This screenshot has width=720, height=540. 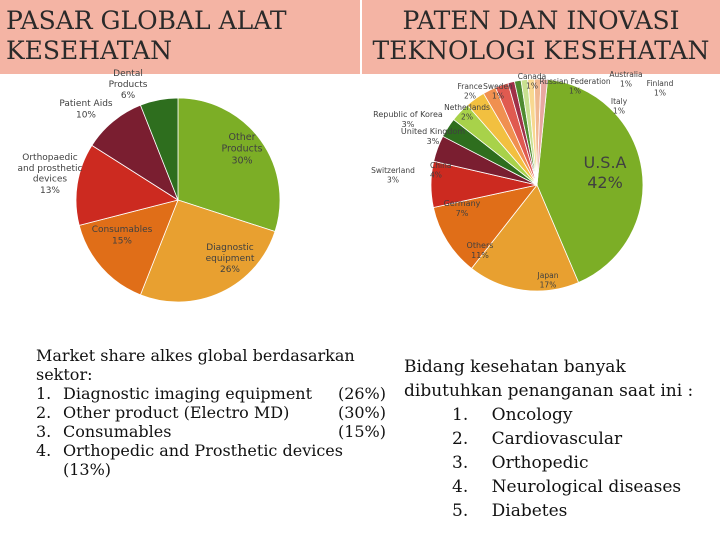 What do you see at coordinates (540, 463) in the screenshot?
I see `item-label: Orthopedic` at bounding box center [540, 463].